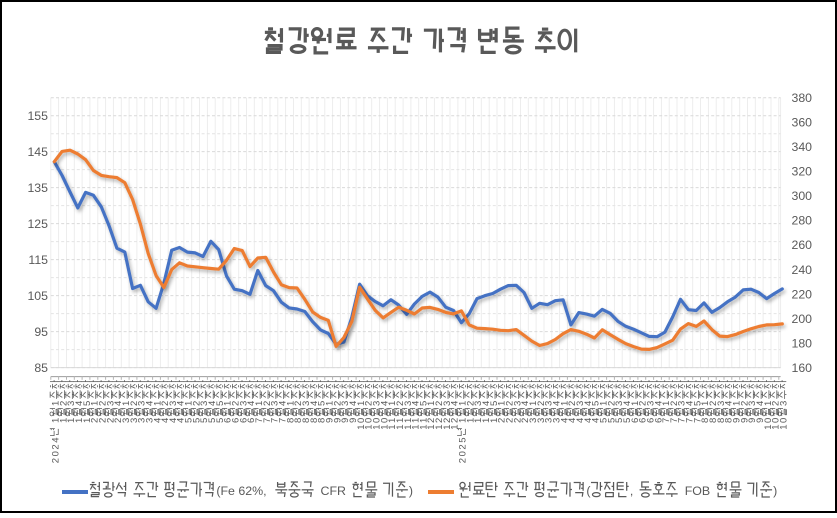 This screenshot has width=837, height=518. Describe the element at coordinates (802, 245) in the screenshot. I see `svg-text: 260` at that location.